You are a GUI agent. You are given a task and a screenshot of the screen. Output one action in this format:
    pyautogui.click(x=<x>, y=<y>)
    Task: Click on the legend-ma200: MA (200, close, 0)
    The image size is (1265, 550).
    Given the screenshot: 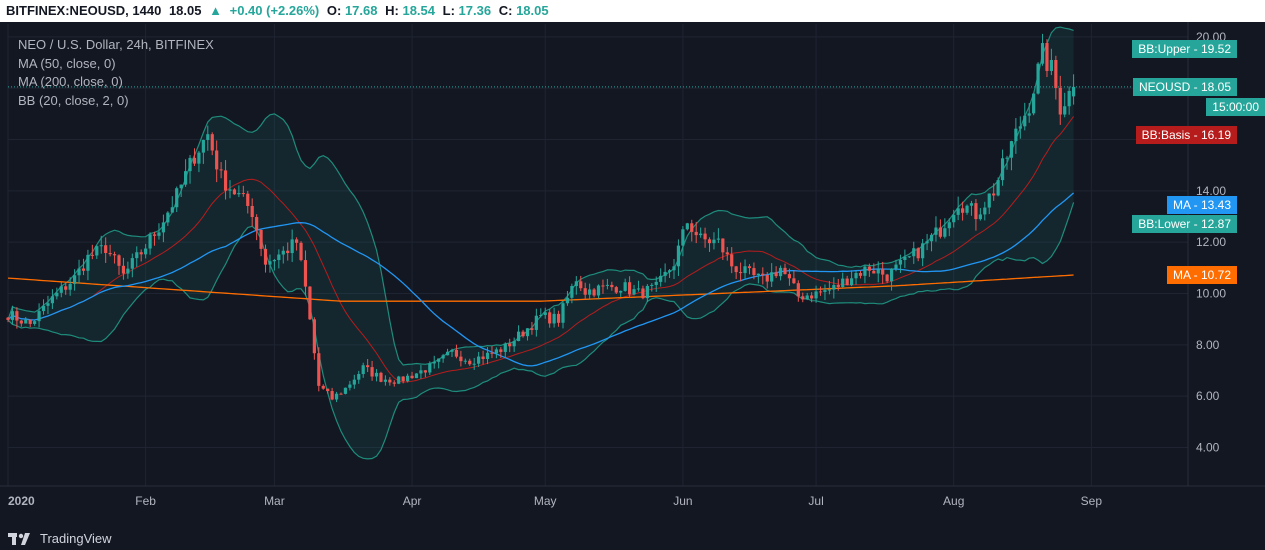 What is the action you would take?
    pyautogui.click(x=70, y=81)
    